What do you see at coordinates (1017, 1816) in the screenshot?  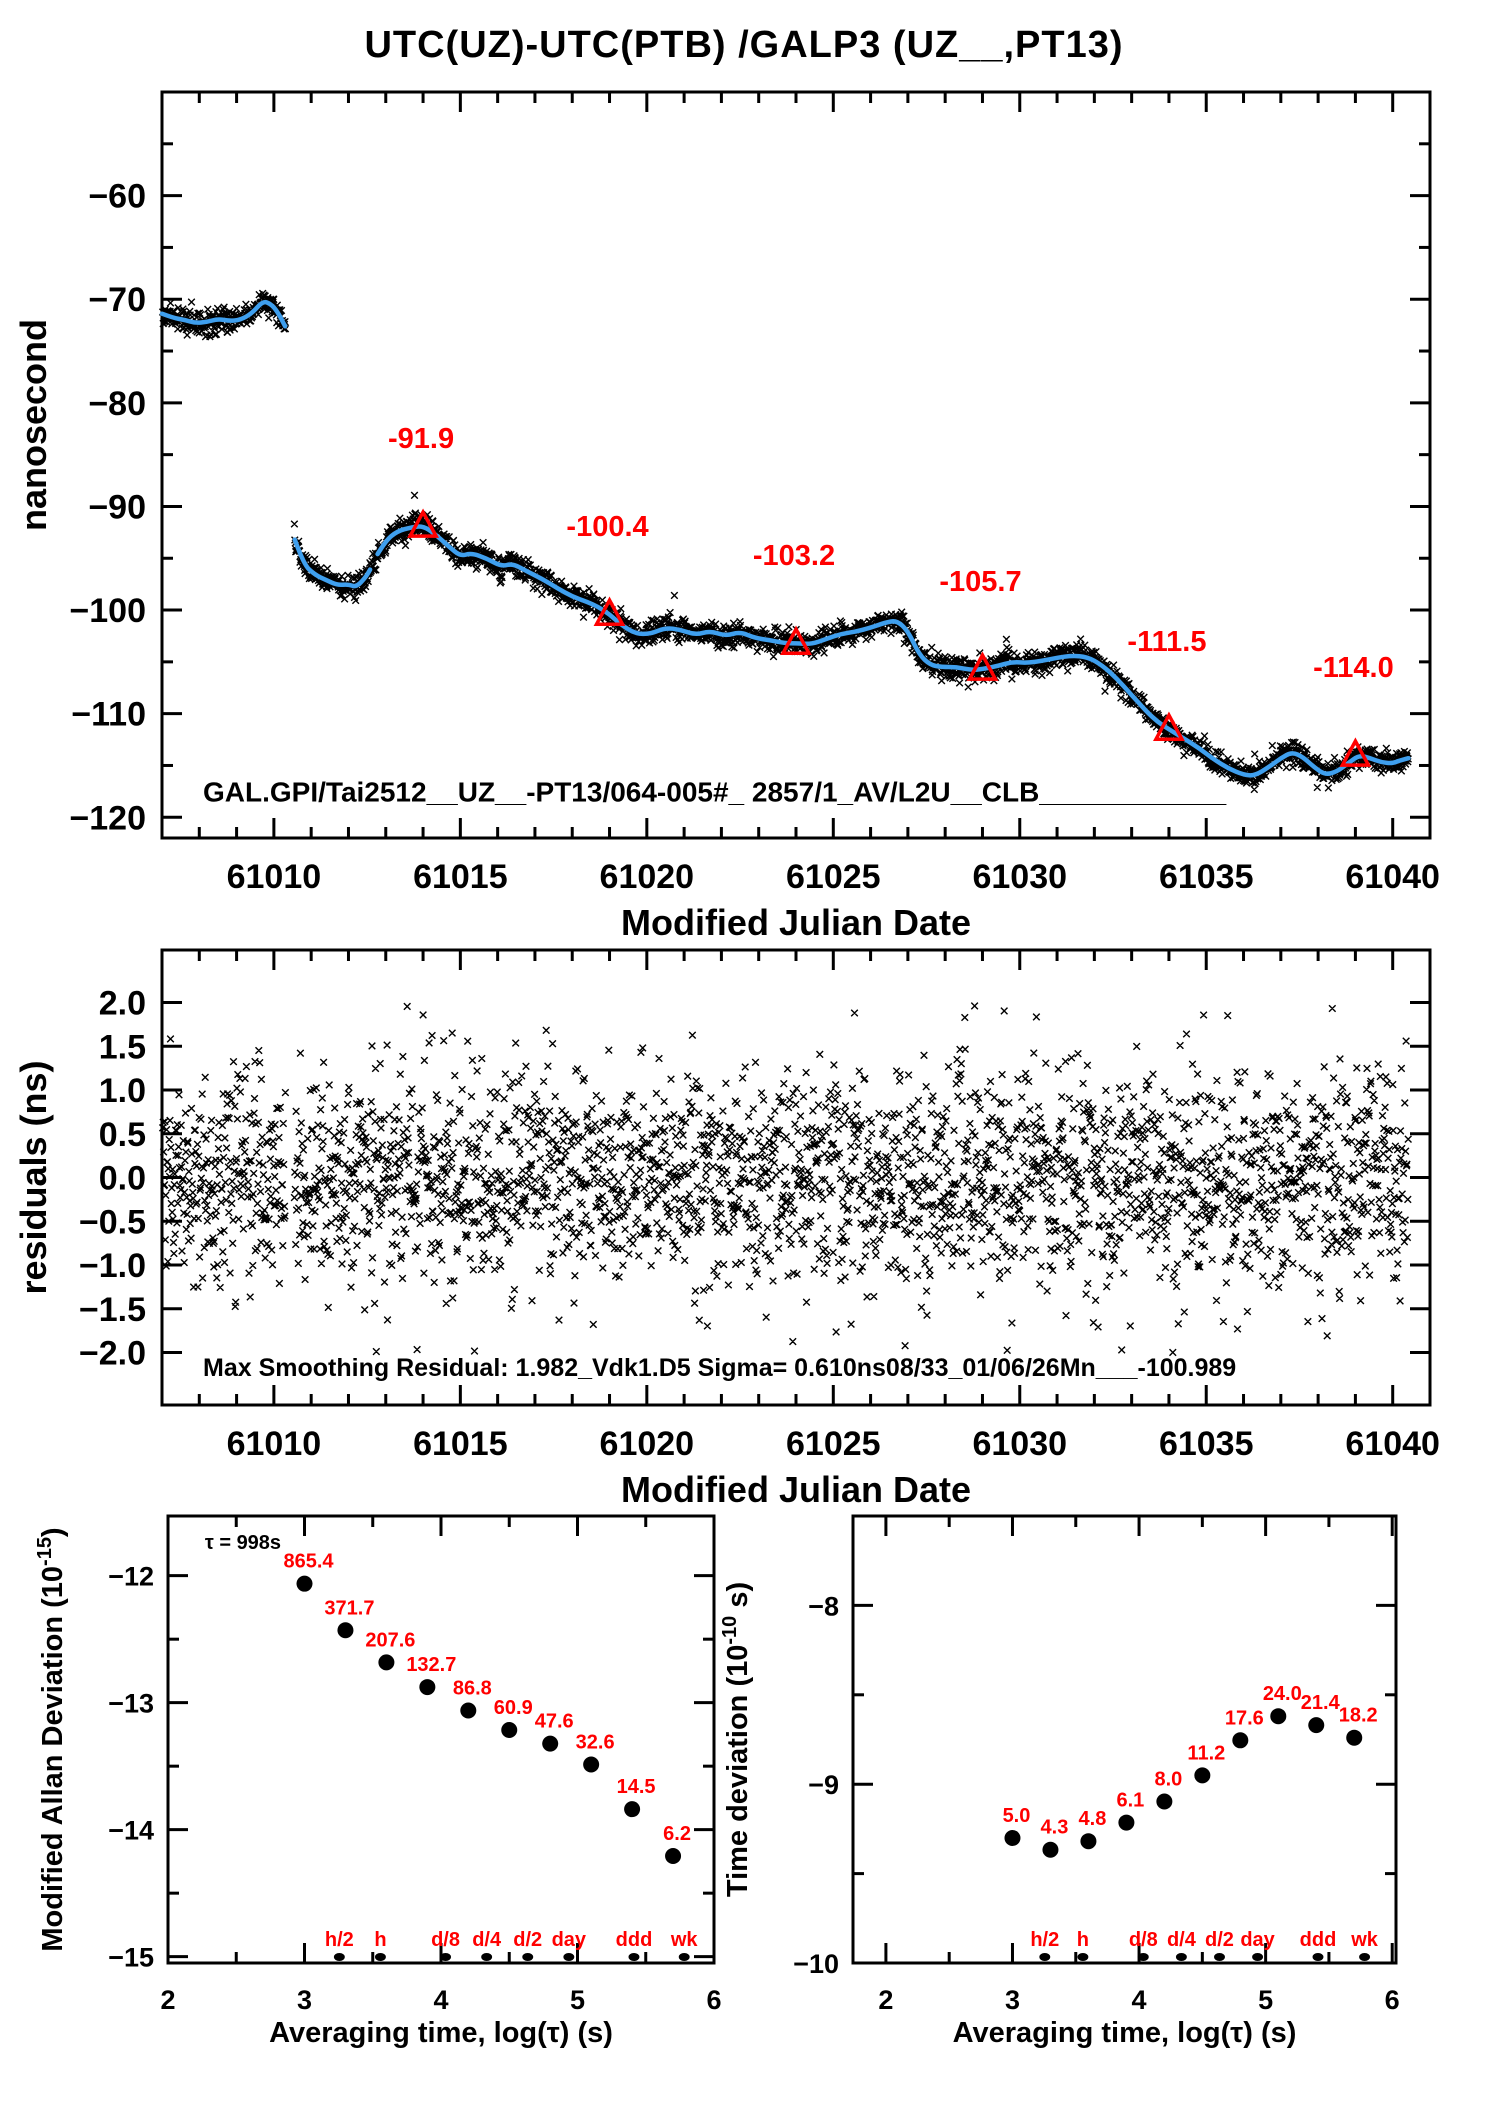 I see `svg-text: 5.0` at bounding box center [1017, 1816].